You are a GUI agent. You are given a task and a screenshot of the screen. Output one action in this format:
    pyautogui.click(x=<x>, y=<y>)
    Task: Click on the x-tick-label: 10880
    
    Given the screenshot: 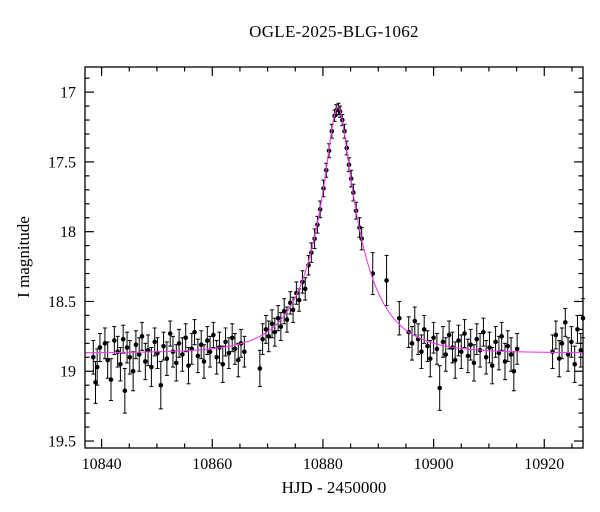 What is the action you would take?
    pyautogui.click(x=323, y=464)
    